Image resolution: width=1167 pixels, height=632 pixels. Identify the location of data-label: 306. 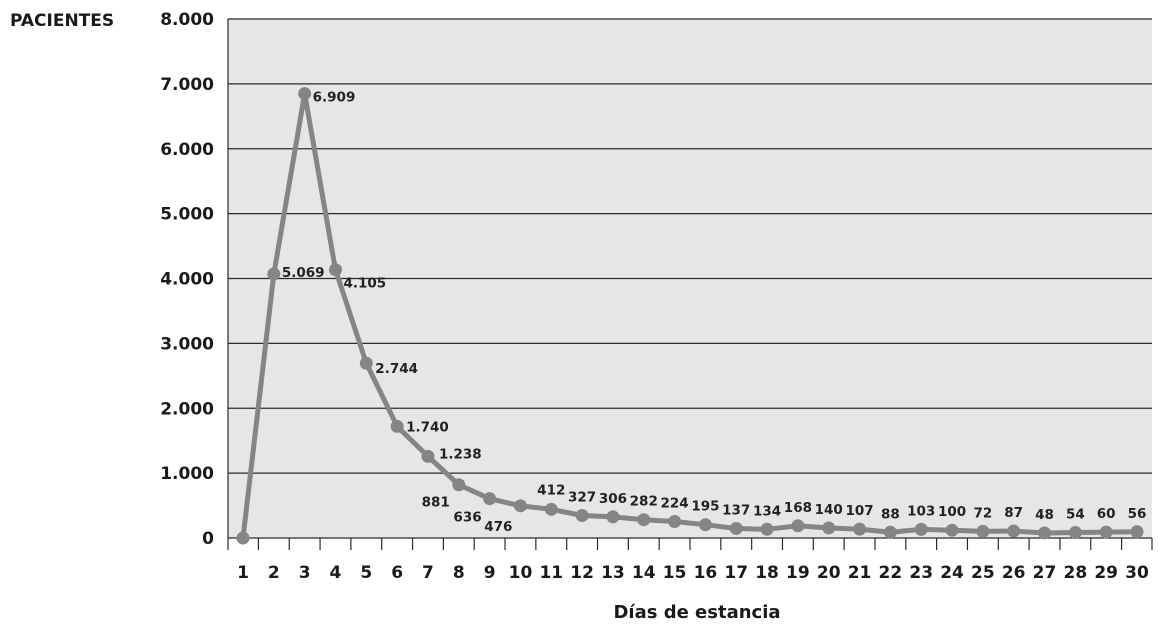
(613, 499).